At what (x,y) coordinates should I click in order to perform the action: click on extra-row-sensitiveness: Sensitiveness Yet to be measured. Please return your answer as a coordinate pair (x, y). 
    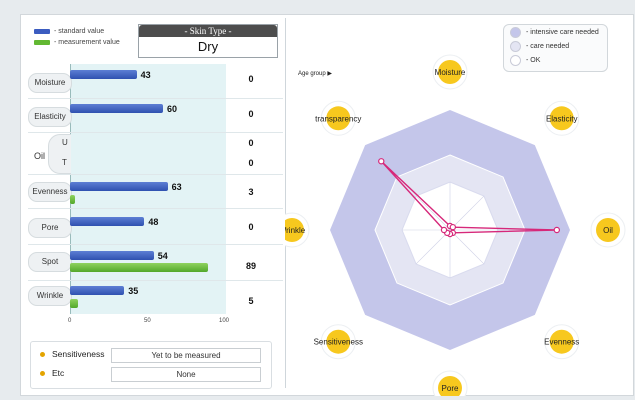
    Looking at the image, I should click on (151, 355).